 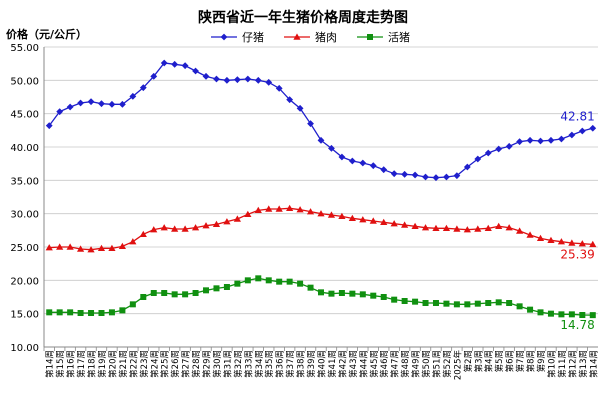 I want to click on data-label: 25.39, so click(x=577, y=254).